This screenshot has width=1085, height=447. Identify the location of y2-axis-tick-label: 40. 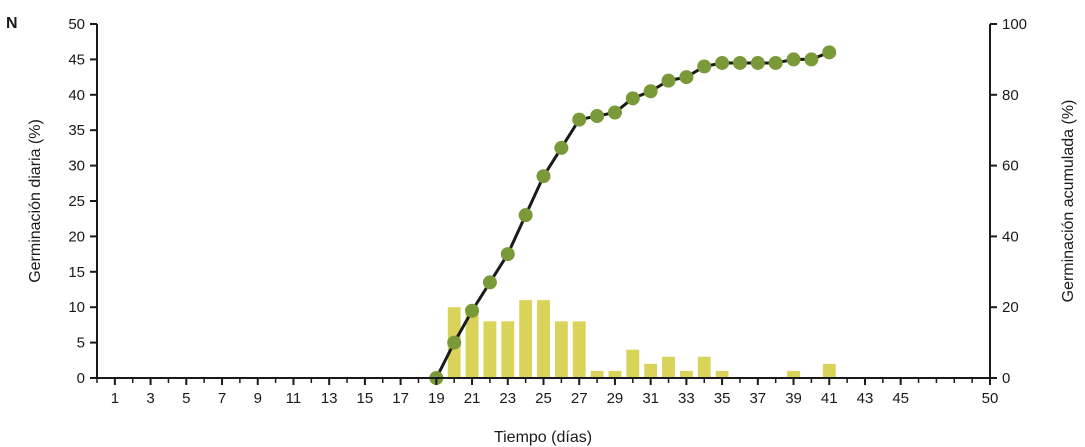
(1010, 236).